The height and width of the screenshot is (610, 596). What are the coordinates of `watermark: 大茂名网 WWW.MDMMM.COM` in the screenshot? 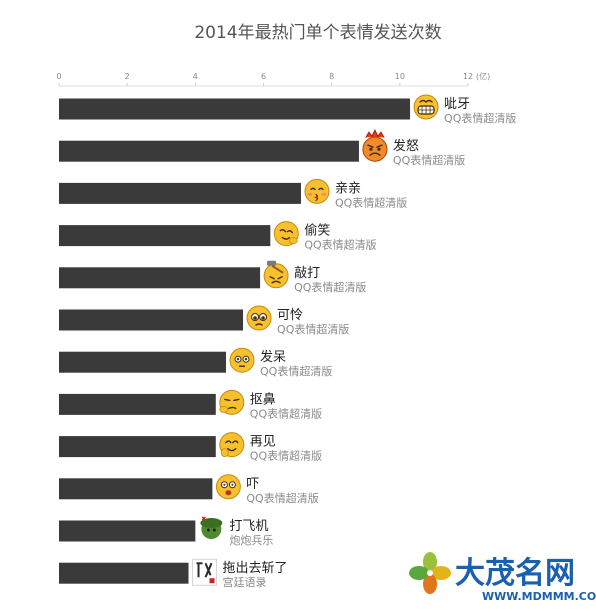 It's located at (502, 577).